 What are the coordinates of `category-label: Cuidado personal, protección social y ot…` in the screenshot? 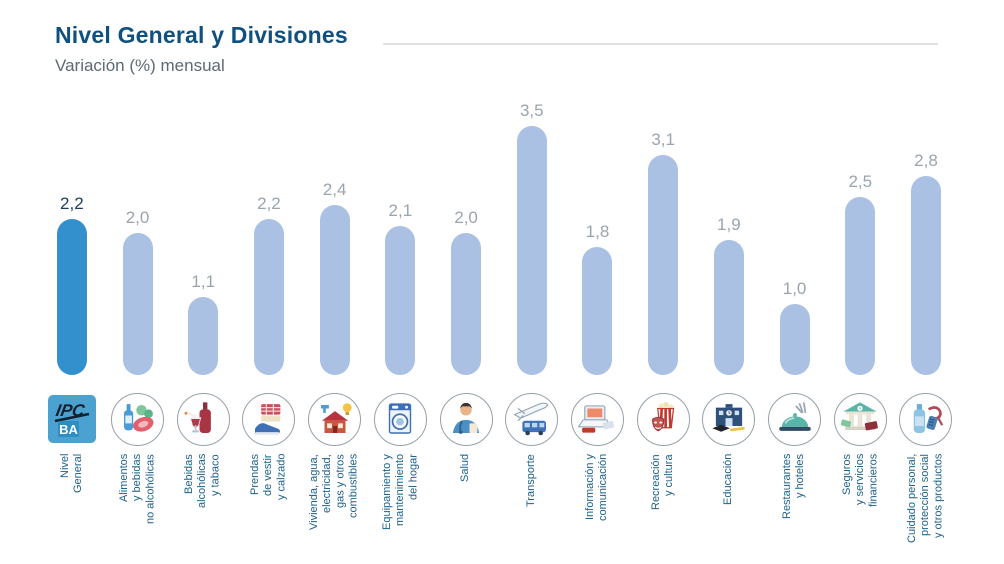 It's located at (925, 499).